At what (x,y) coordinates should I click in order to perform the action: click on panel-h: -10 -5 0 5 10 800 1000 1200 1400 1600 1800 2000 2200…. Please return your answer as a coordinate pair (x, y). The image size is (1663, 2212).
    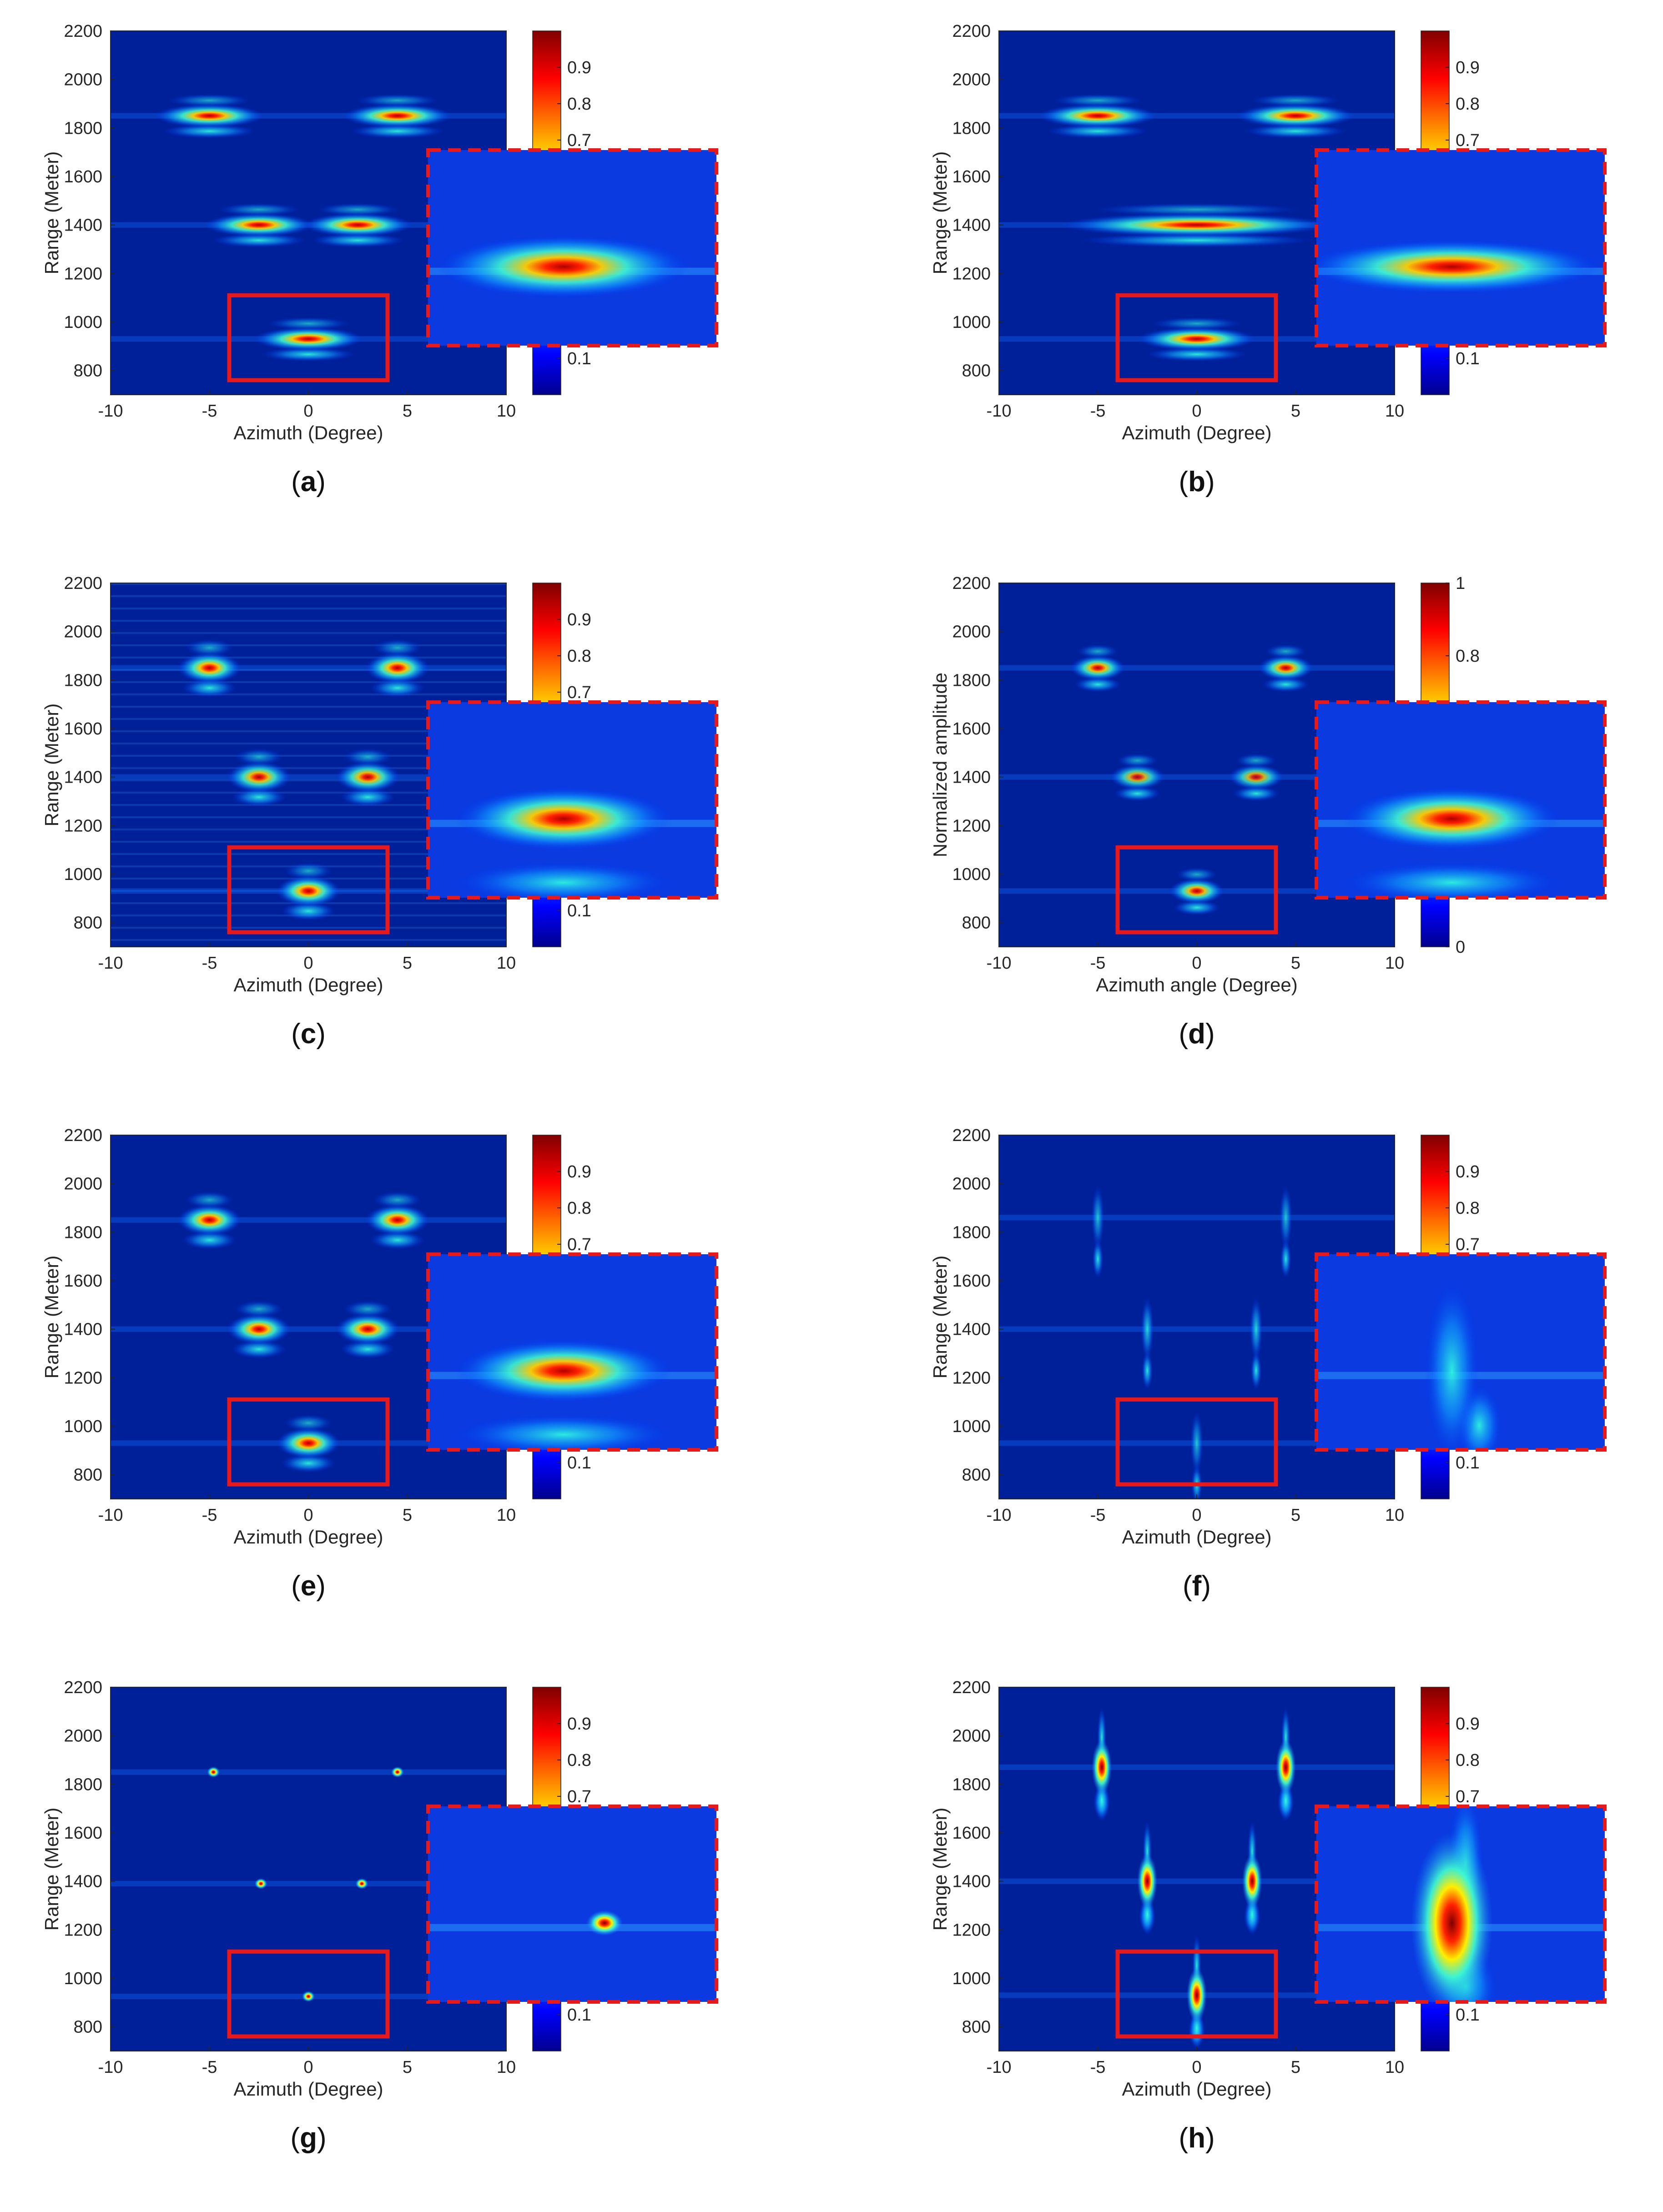
    Looking at the image, I should click on (1268, 1916).